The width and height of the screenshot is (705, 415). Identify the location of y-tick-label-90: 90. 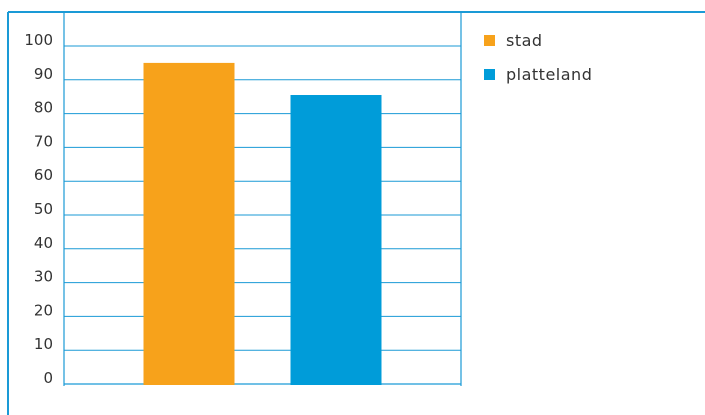
(43, 74).